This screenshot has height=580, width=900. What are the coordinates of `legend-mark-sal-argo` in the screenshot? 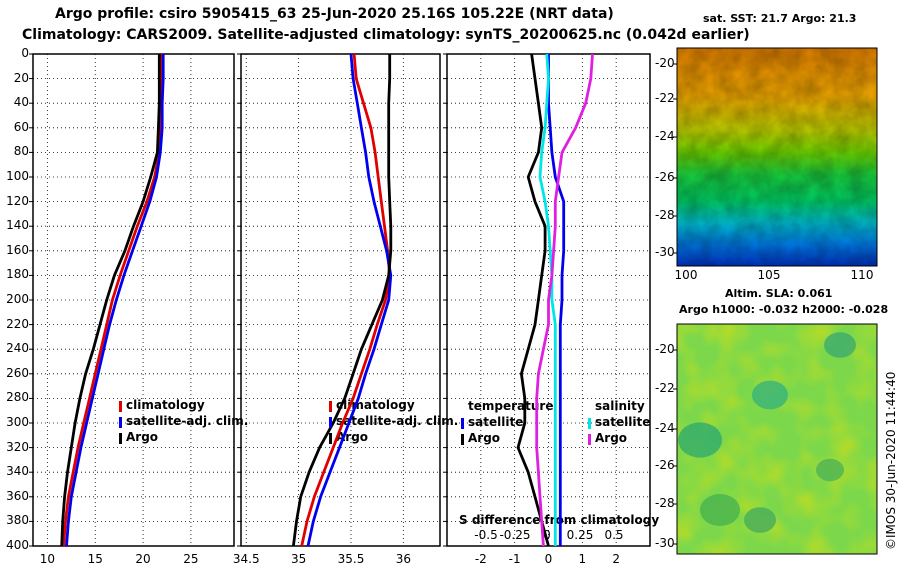 It's located at (589, 439).